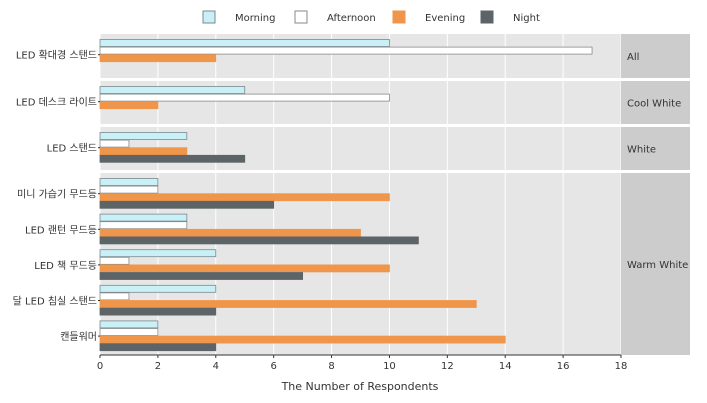  I want to click on legend-swatch-evening, so click(399, 17).